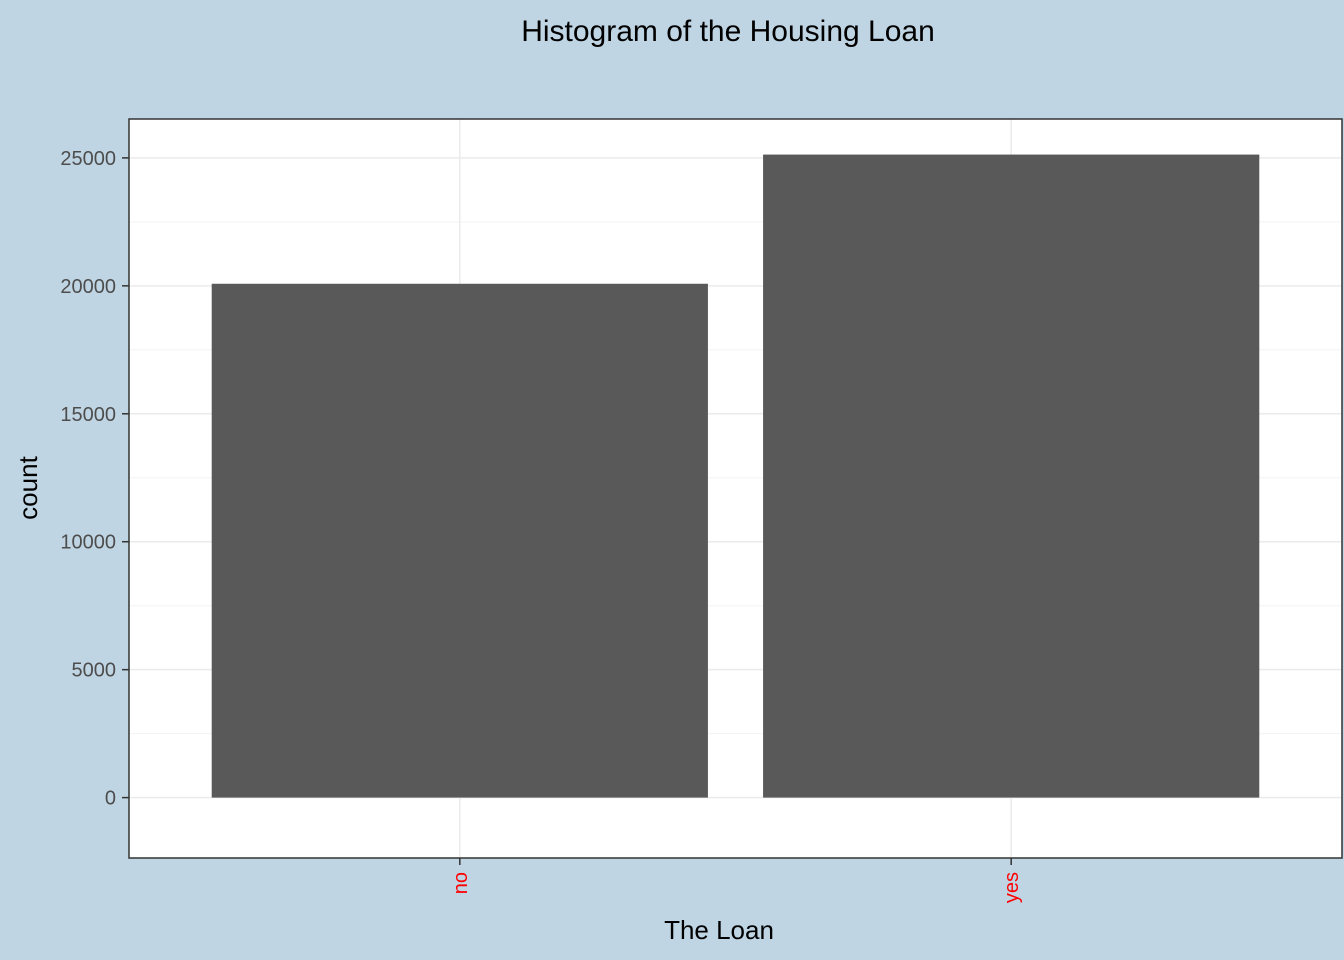 The width and height of the screenshot is (1344, 960). I want to click on x-axis-ticks: no yes, so click(736, 880).